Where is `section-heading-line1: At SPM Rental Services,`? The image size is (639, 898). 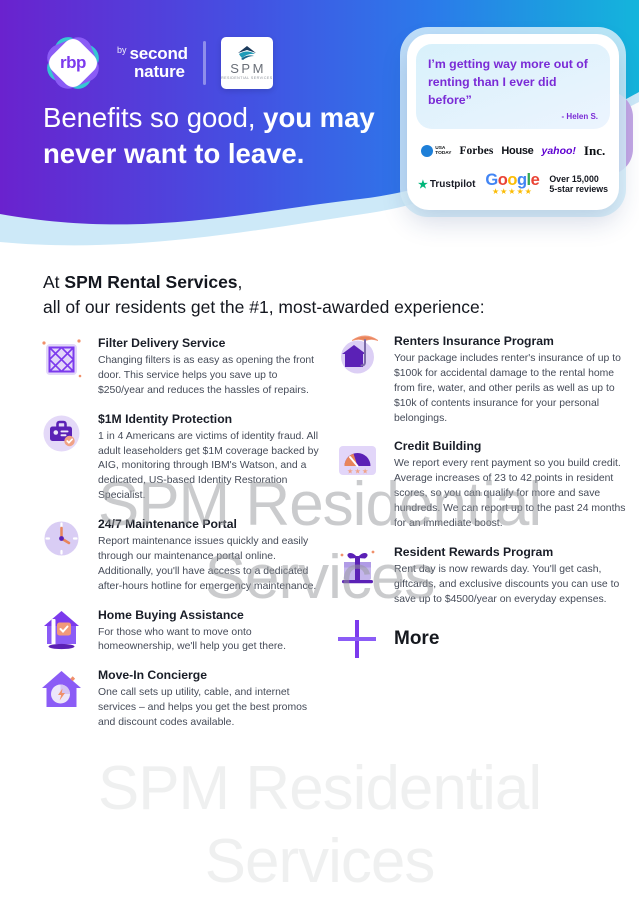
section-heading-line1: At SPM Rental Services, is located at coordinates (264, 282).